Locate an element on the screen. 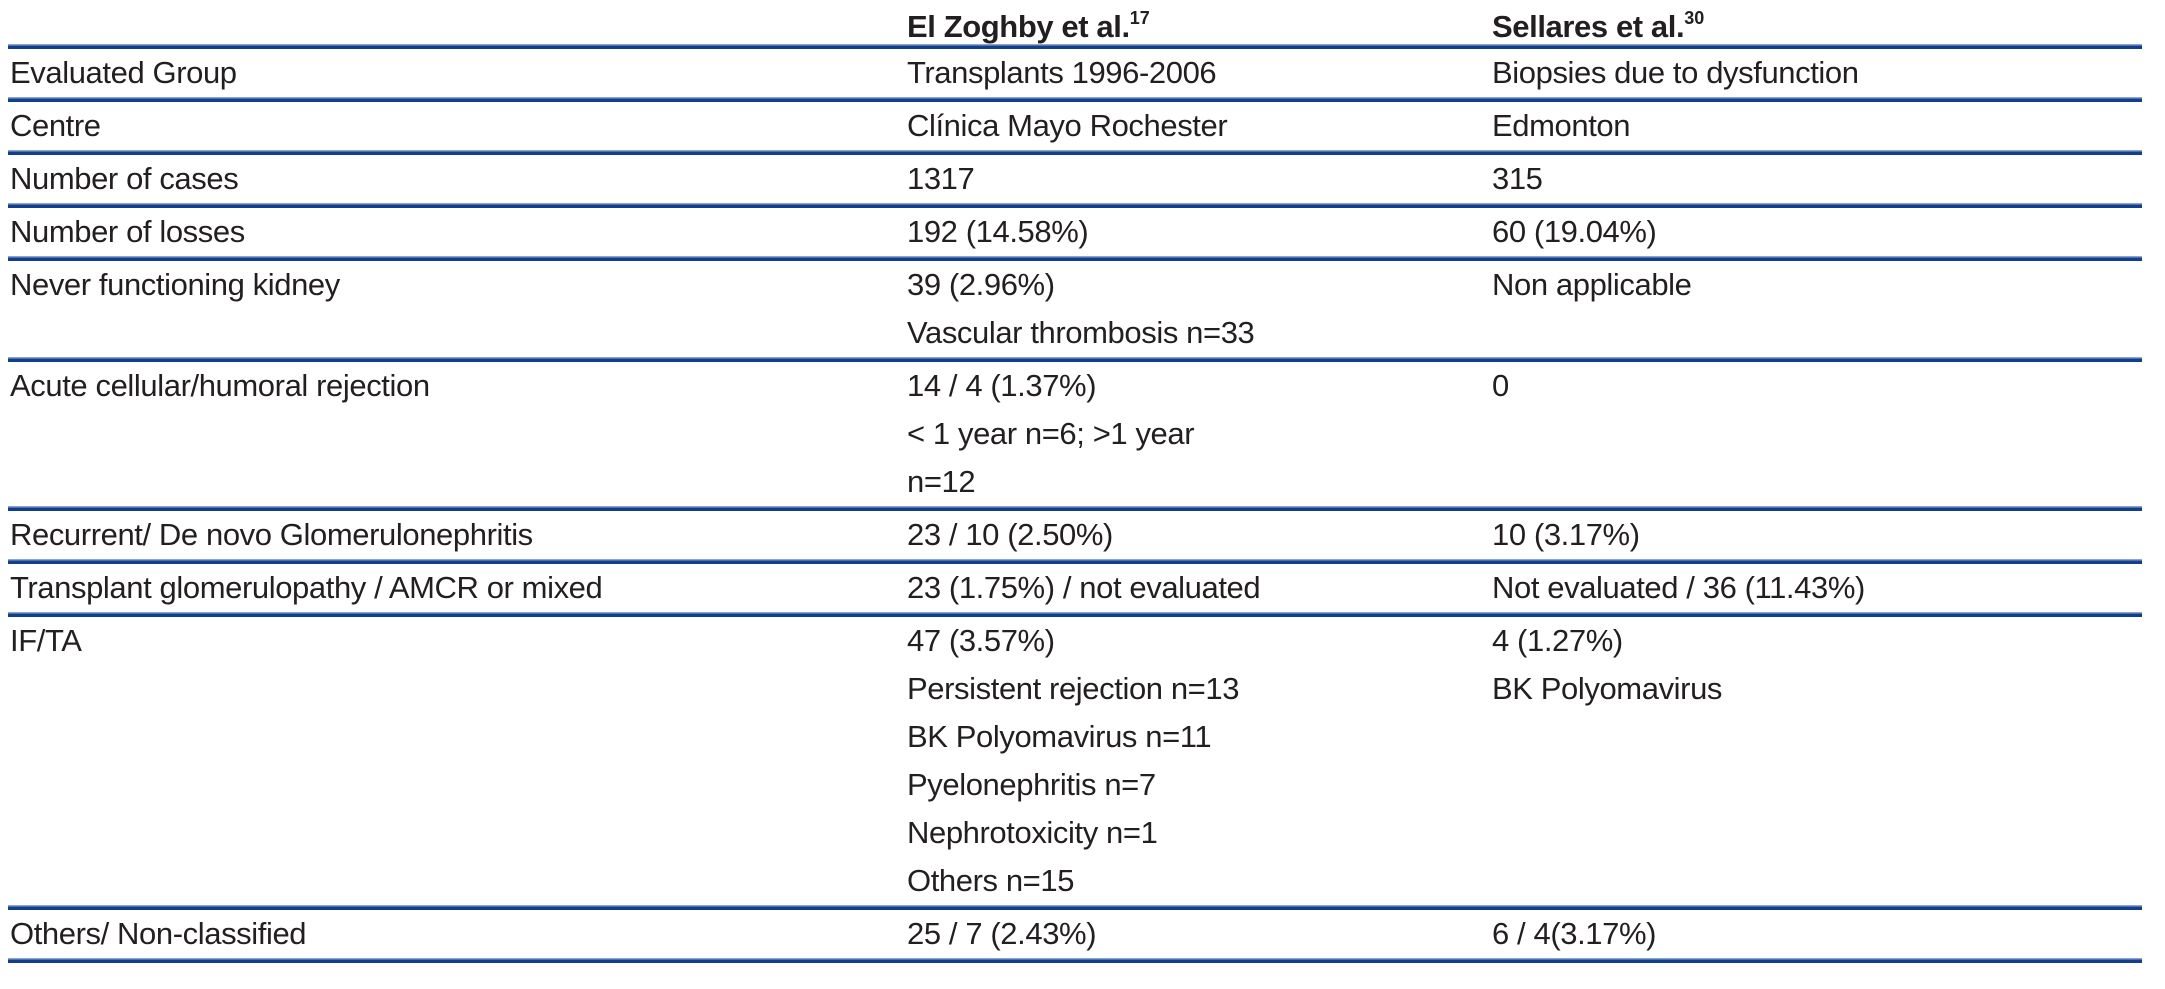 This screenshot has width=2165, height=989. cell-line: 0 is located at coordinates (1500, 385).